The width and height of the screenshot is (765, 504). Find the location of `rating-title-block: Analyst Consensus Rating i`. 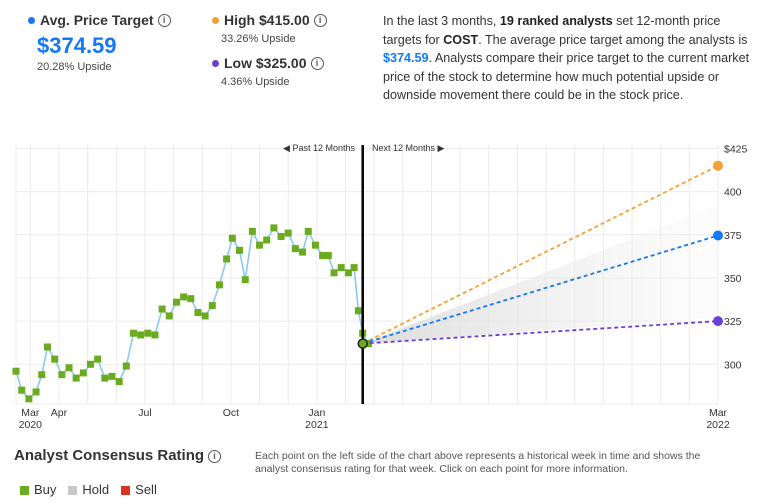

rating-title-block: Analyst Consensus Rating i is located at coordinates (118, 455).